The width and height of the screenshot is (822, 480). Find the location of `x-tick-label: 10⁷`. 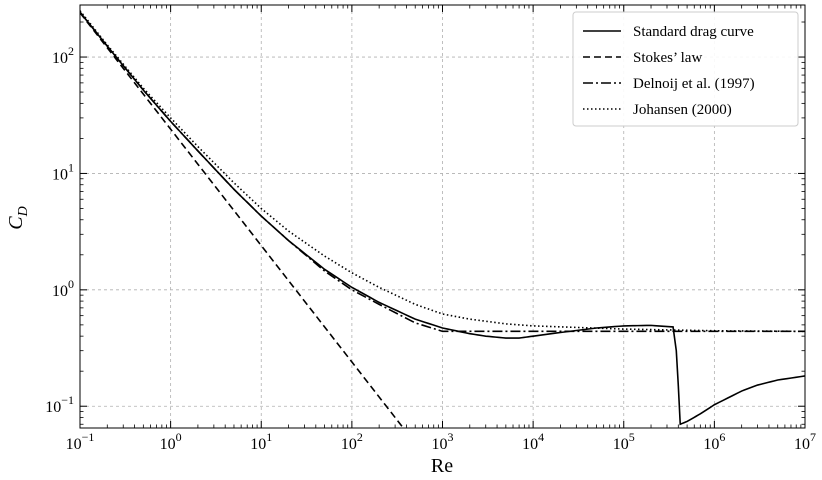

x-tick-label: 10⁷ is located at coordinates (805, 441).